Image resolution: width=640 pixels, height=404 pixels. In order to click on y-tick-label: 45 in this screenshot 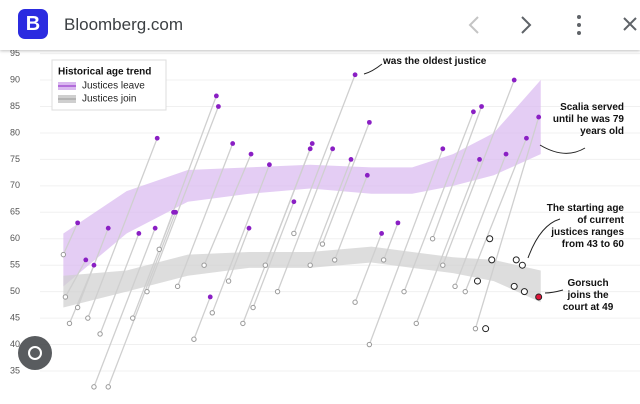, I will do `click(15, 317)`.